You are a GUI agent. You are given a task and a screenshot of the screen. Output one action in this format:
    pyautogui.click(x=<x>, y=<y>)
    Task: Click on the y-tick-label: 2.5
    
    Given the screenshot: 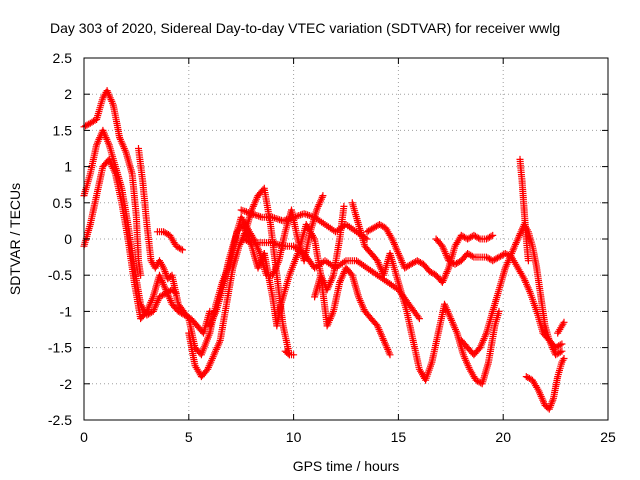 What is the action you would take?
    pyautogui.click(x=63, y=58)
    